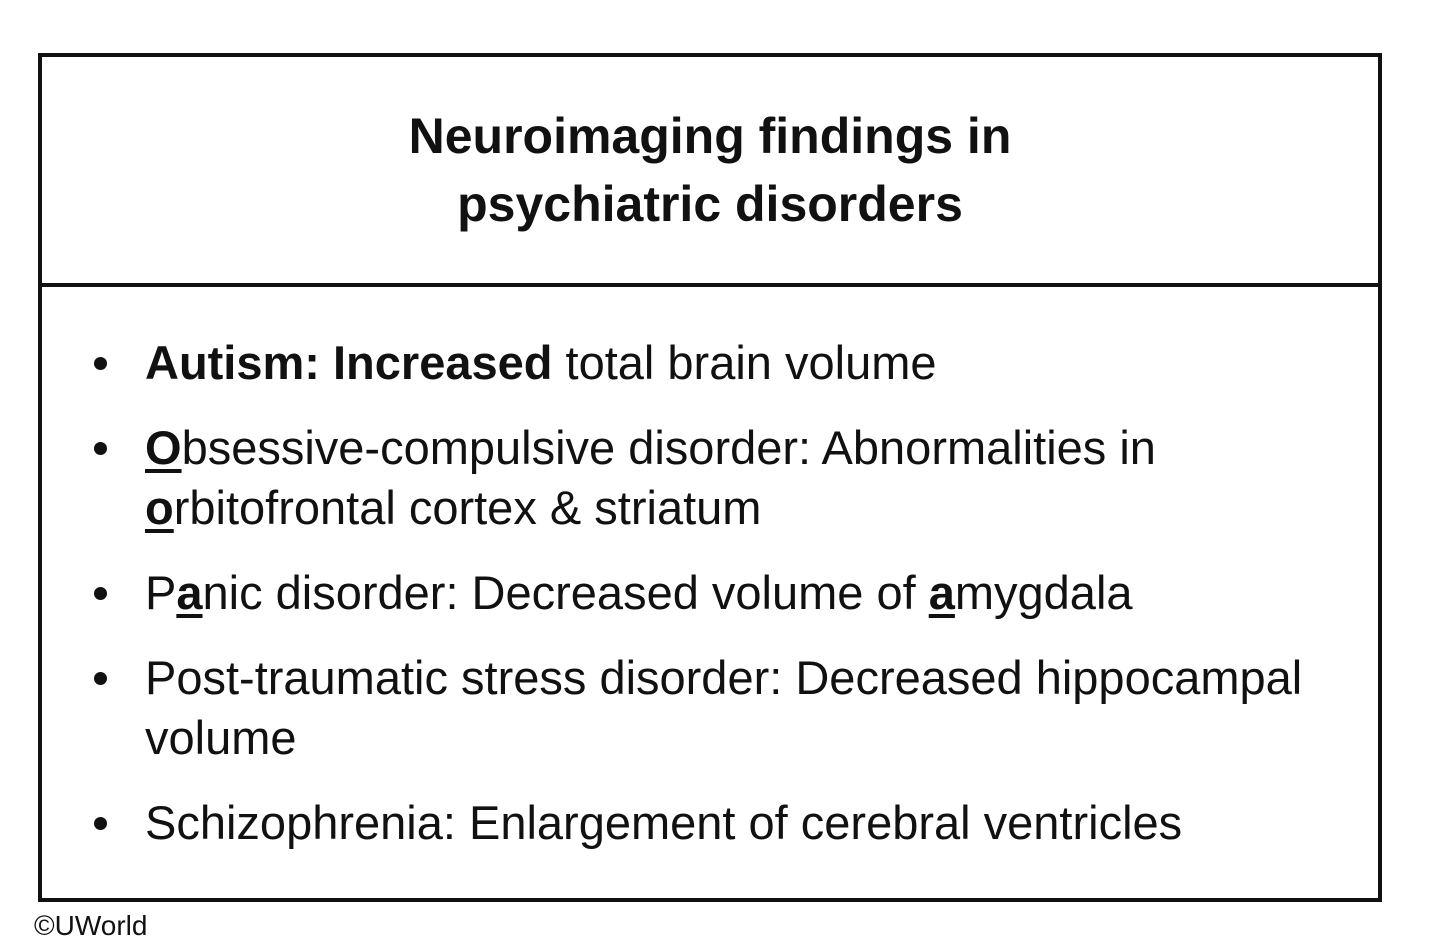  What do you see at coordinates (349, 362) in the screenshot?
I see `text-run: Autism: Increased` at bounding box center [349, 362].